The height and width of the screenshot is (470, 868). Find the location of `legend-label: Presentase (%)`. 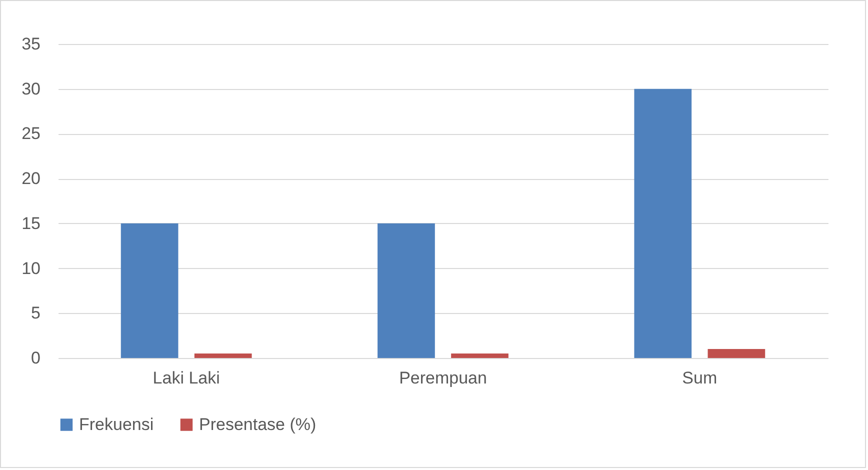

legend-label: Presentase (%) is located at coordinates (257, 424).